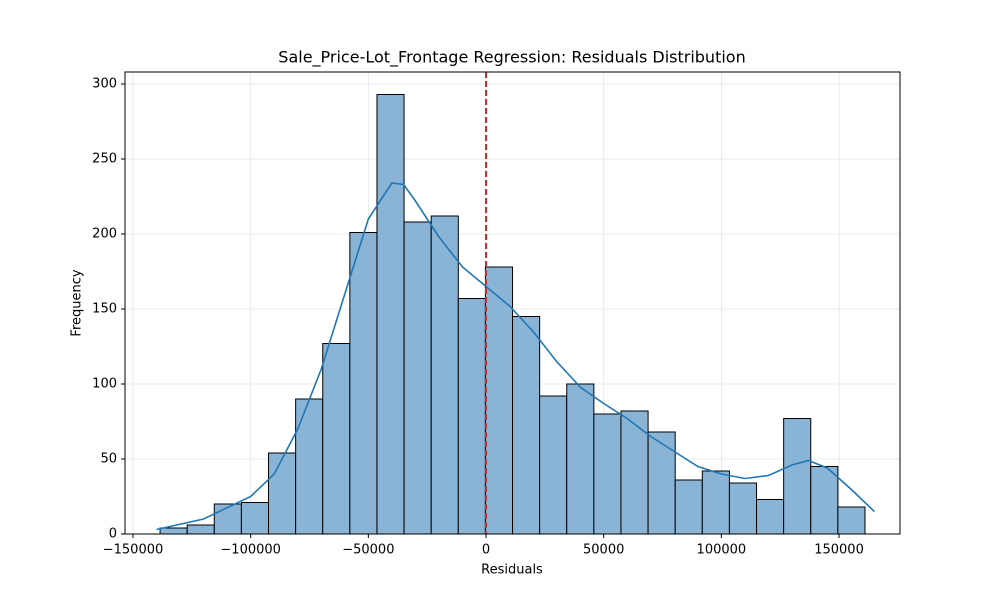  Describe the element at coordinates (113, 534) in the screenshot. I see `y-tick-label: 0` at that location.